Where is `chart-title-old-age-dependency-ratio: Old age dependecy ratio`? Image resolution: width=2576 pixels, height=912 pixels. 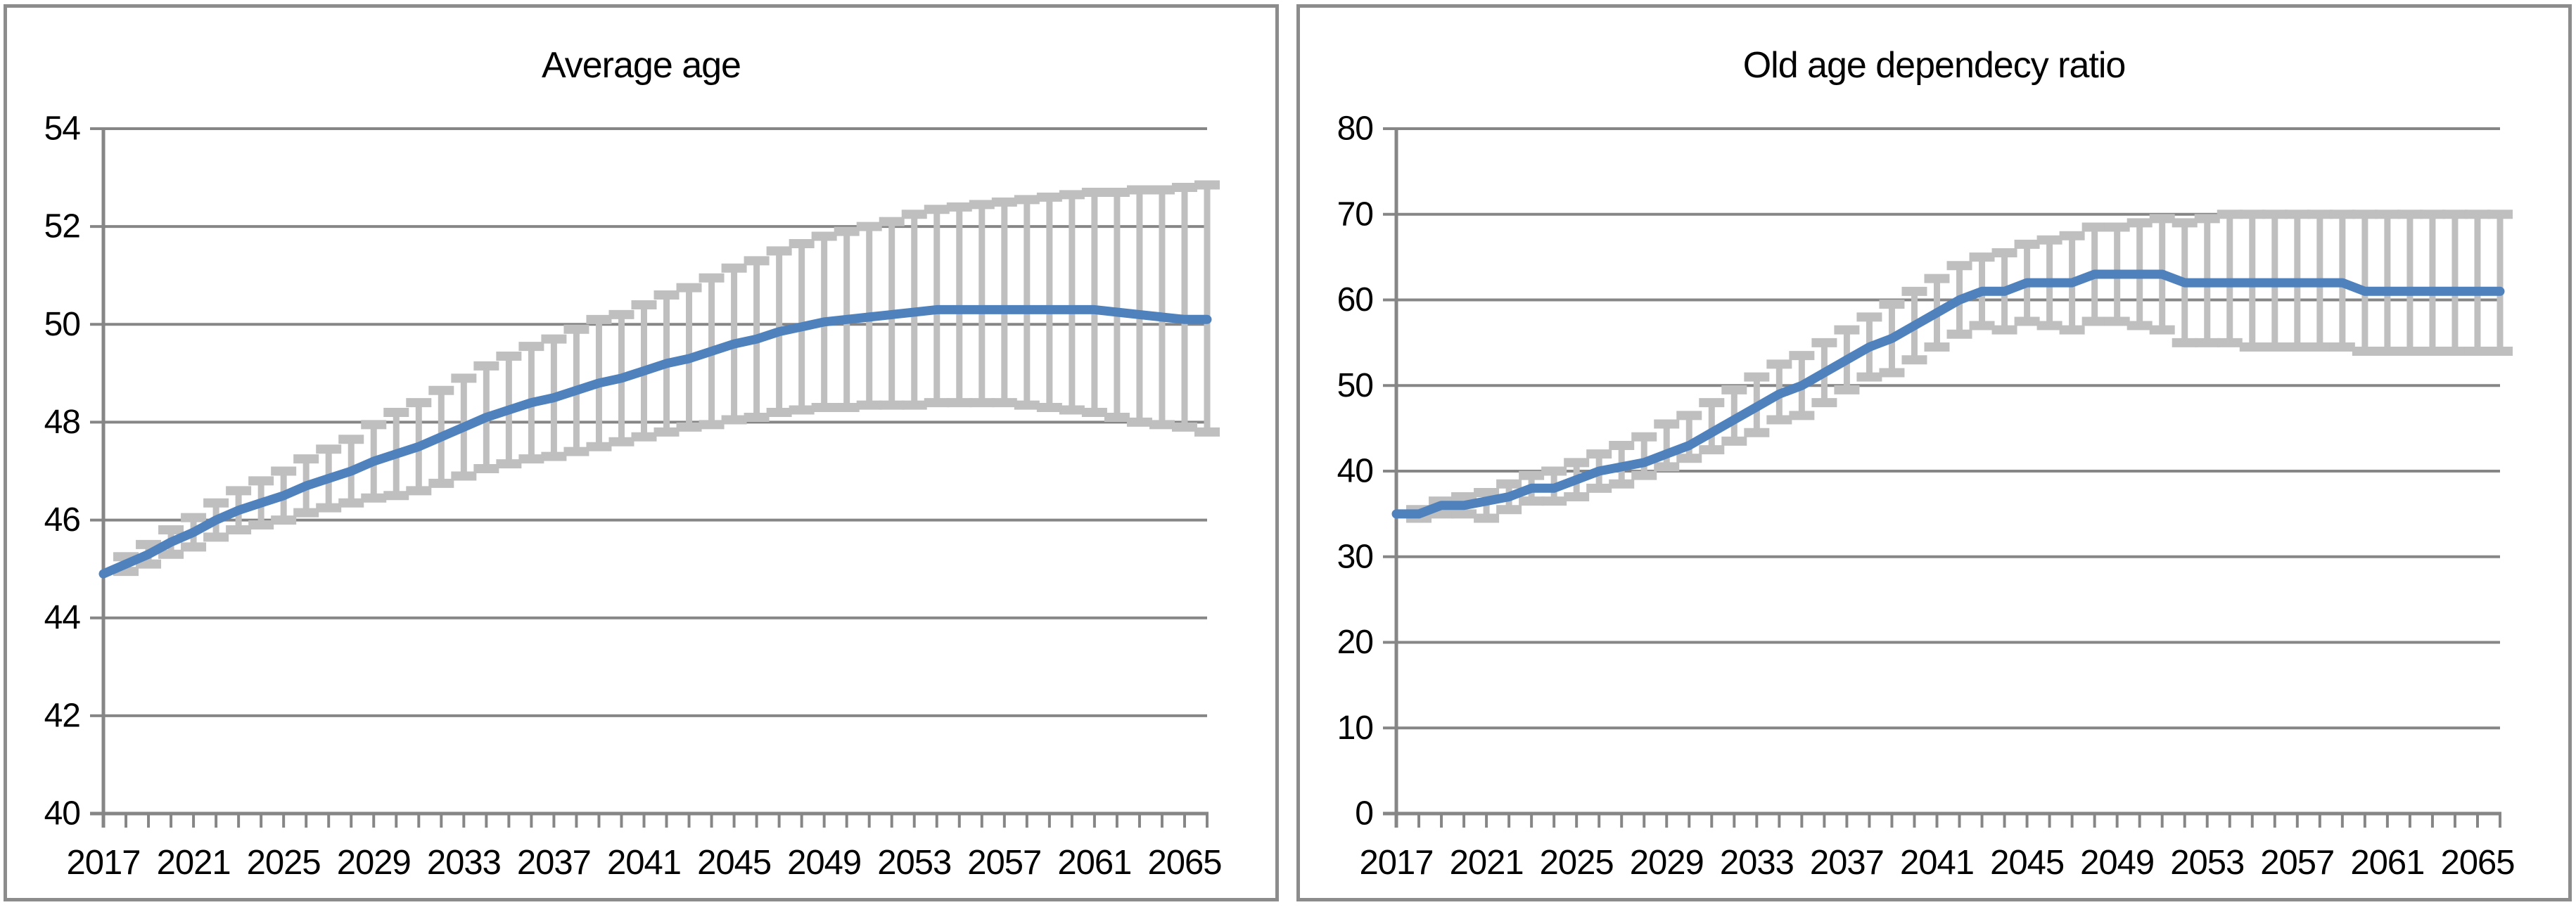 chart-title-old-age-dependency-ratio: Old age dependecy ratio is located at coordinates (1934, 65).